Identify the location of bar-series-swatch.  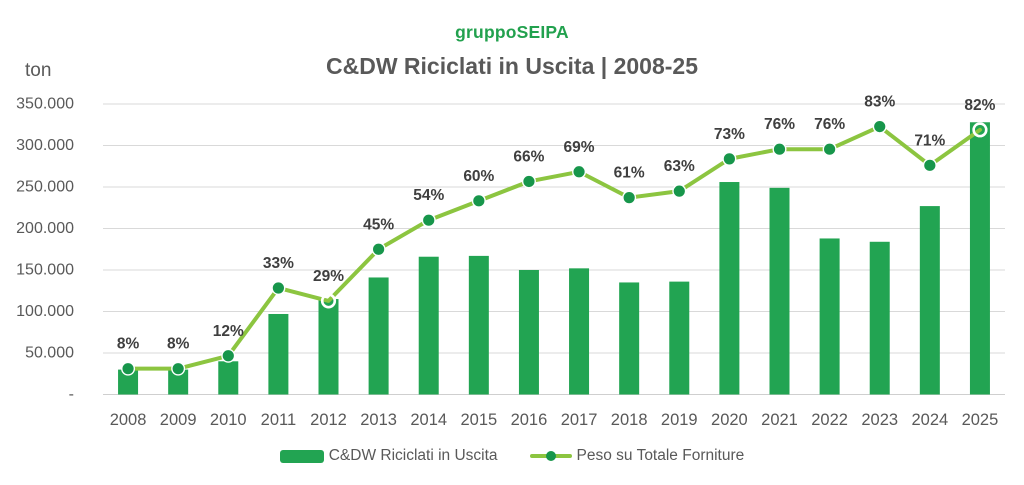
(301, 456).